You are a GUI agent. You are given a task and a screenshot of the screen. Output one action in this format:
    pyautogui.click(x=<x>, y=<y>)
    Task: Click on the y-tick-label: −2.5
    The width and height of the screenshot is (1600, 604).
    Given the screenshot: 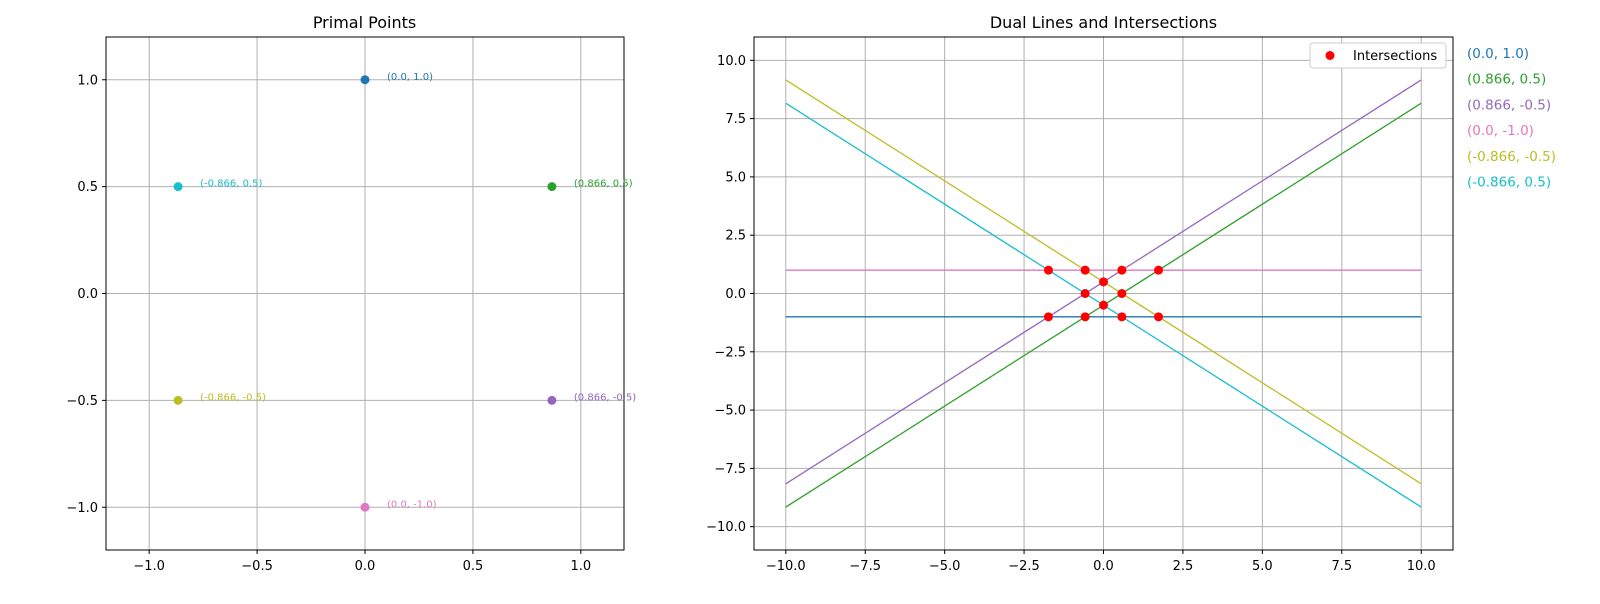 What is the action you would take?
    pyautogui.click(x=730, y=352)
    